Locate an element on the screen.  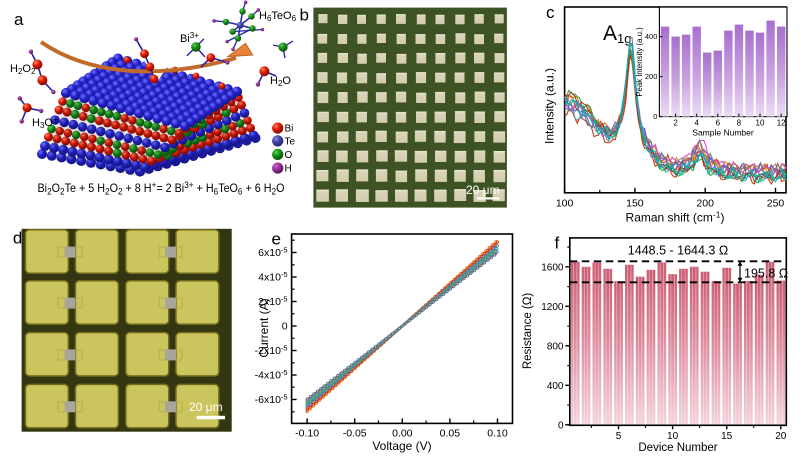
svg-text: H is located at coordinates (288, 169).